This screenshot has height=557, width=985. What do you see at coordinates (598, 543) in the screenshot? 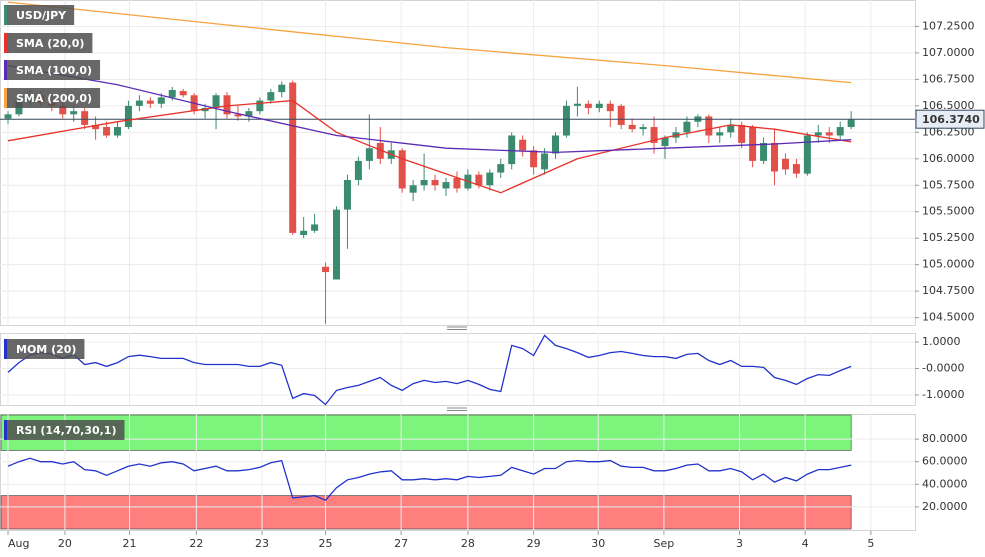
I see `x-tick-label: 30` at bounding box center [598, 543].